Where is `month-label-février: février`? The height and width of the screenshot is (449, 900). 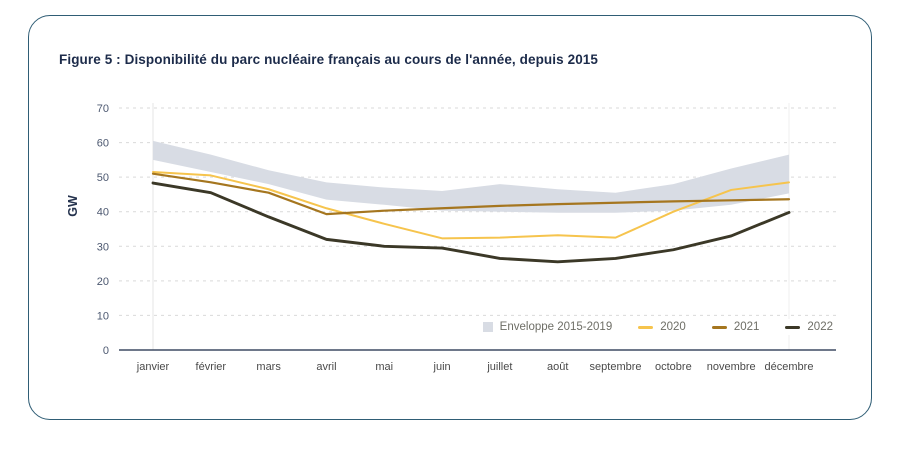
month-label-février: février is located at coordinates (211, 367).